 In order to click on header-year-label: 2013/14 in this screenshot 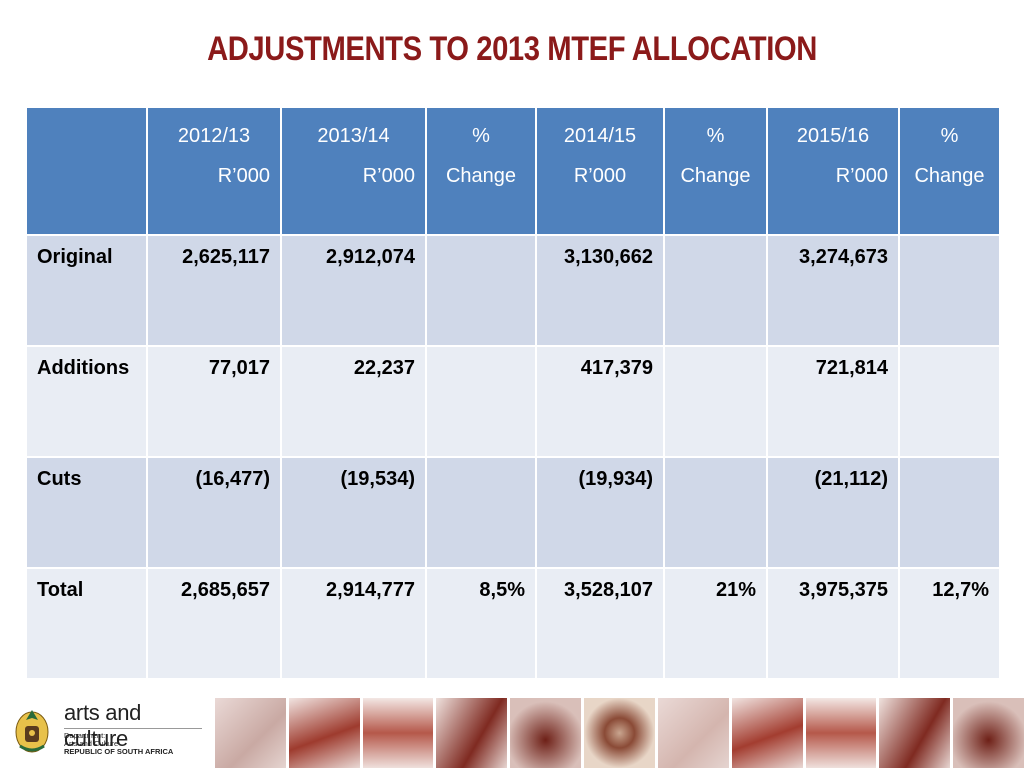, I will do `click(353, 136)`.